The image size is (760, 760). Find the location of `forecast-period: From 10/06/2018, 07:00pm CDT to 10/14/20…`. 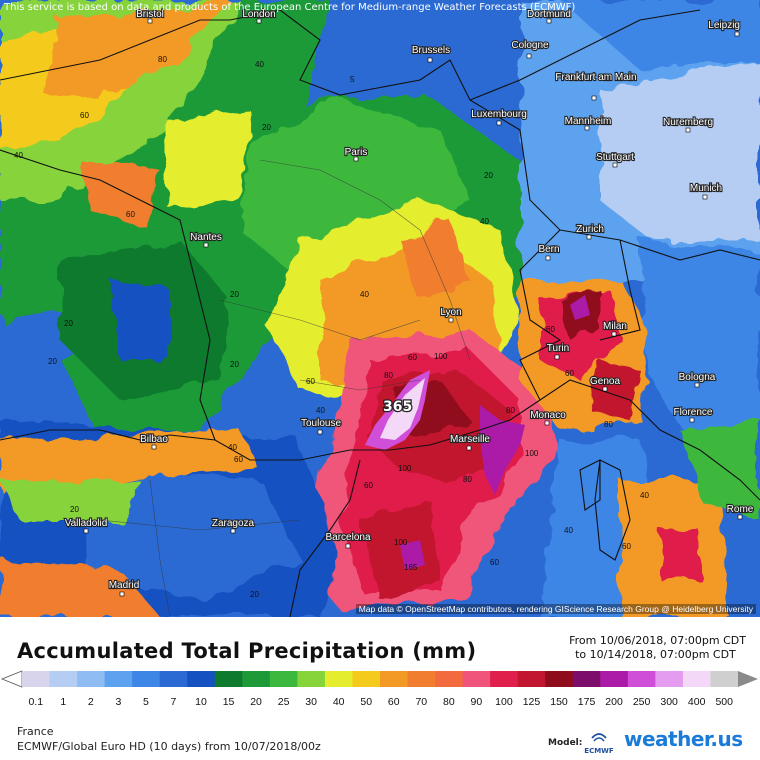

forecast-period: From 10/06/2018, 07:00pm CDT to 10/14/20… is located at coordinates (657, 648).